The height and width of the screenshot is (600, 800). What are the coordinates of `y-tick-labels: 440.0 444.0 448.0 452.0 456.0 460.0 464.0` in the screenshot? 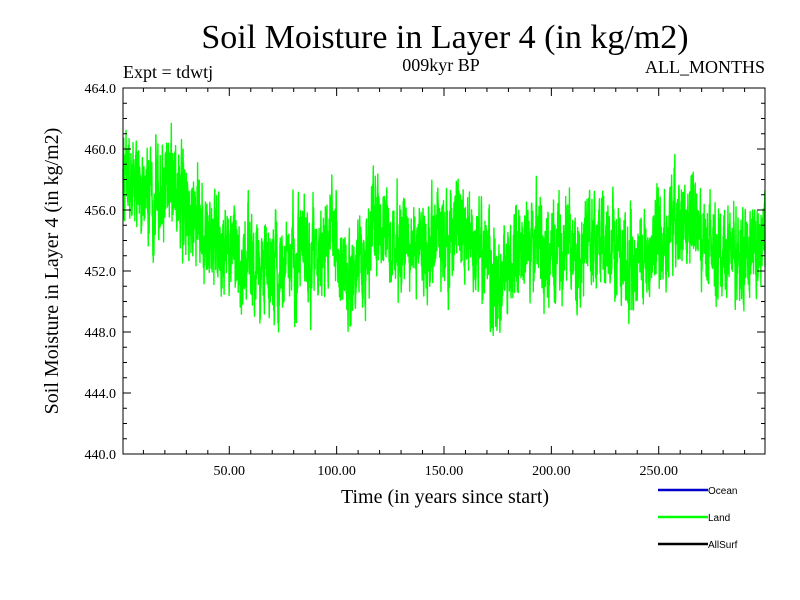 It's located at (101, 272).